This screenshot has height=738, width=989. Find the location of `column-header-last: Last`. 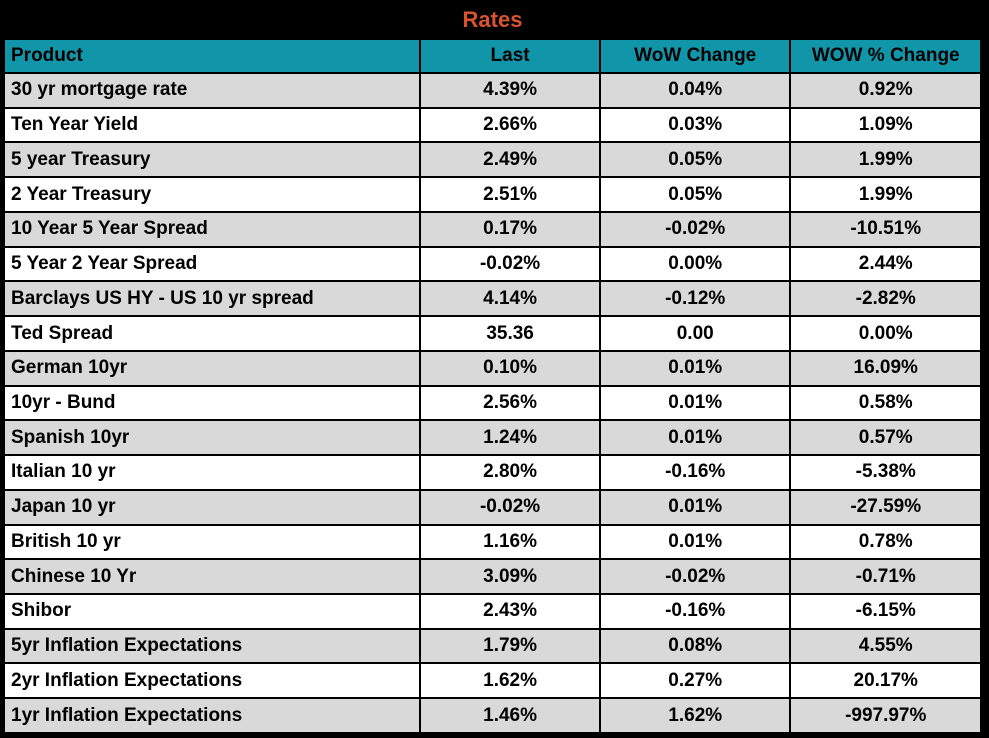

column-header-last: Last is located at coordinates (510, 56).